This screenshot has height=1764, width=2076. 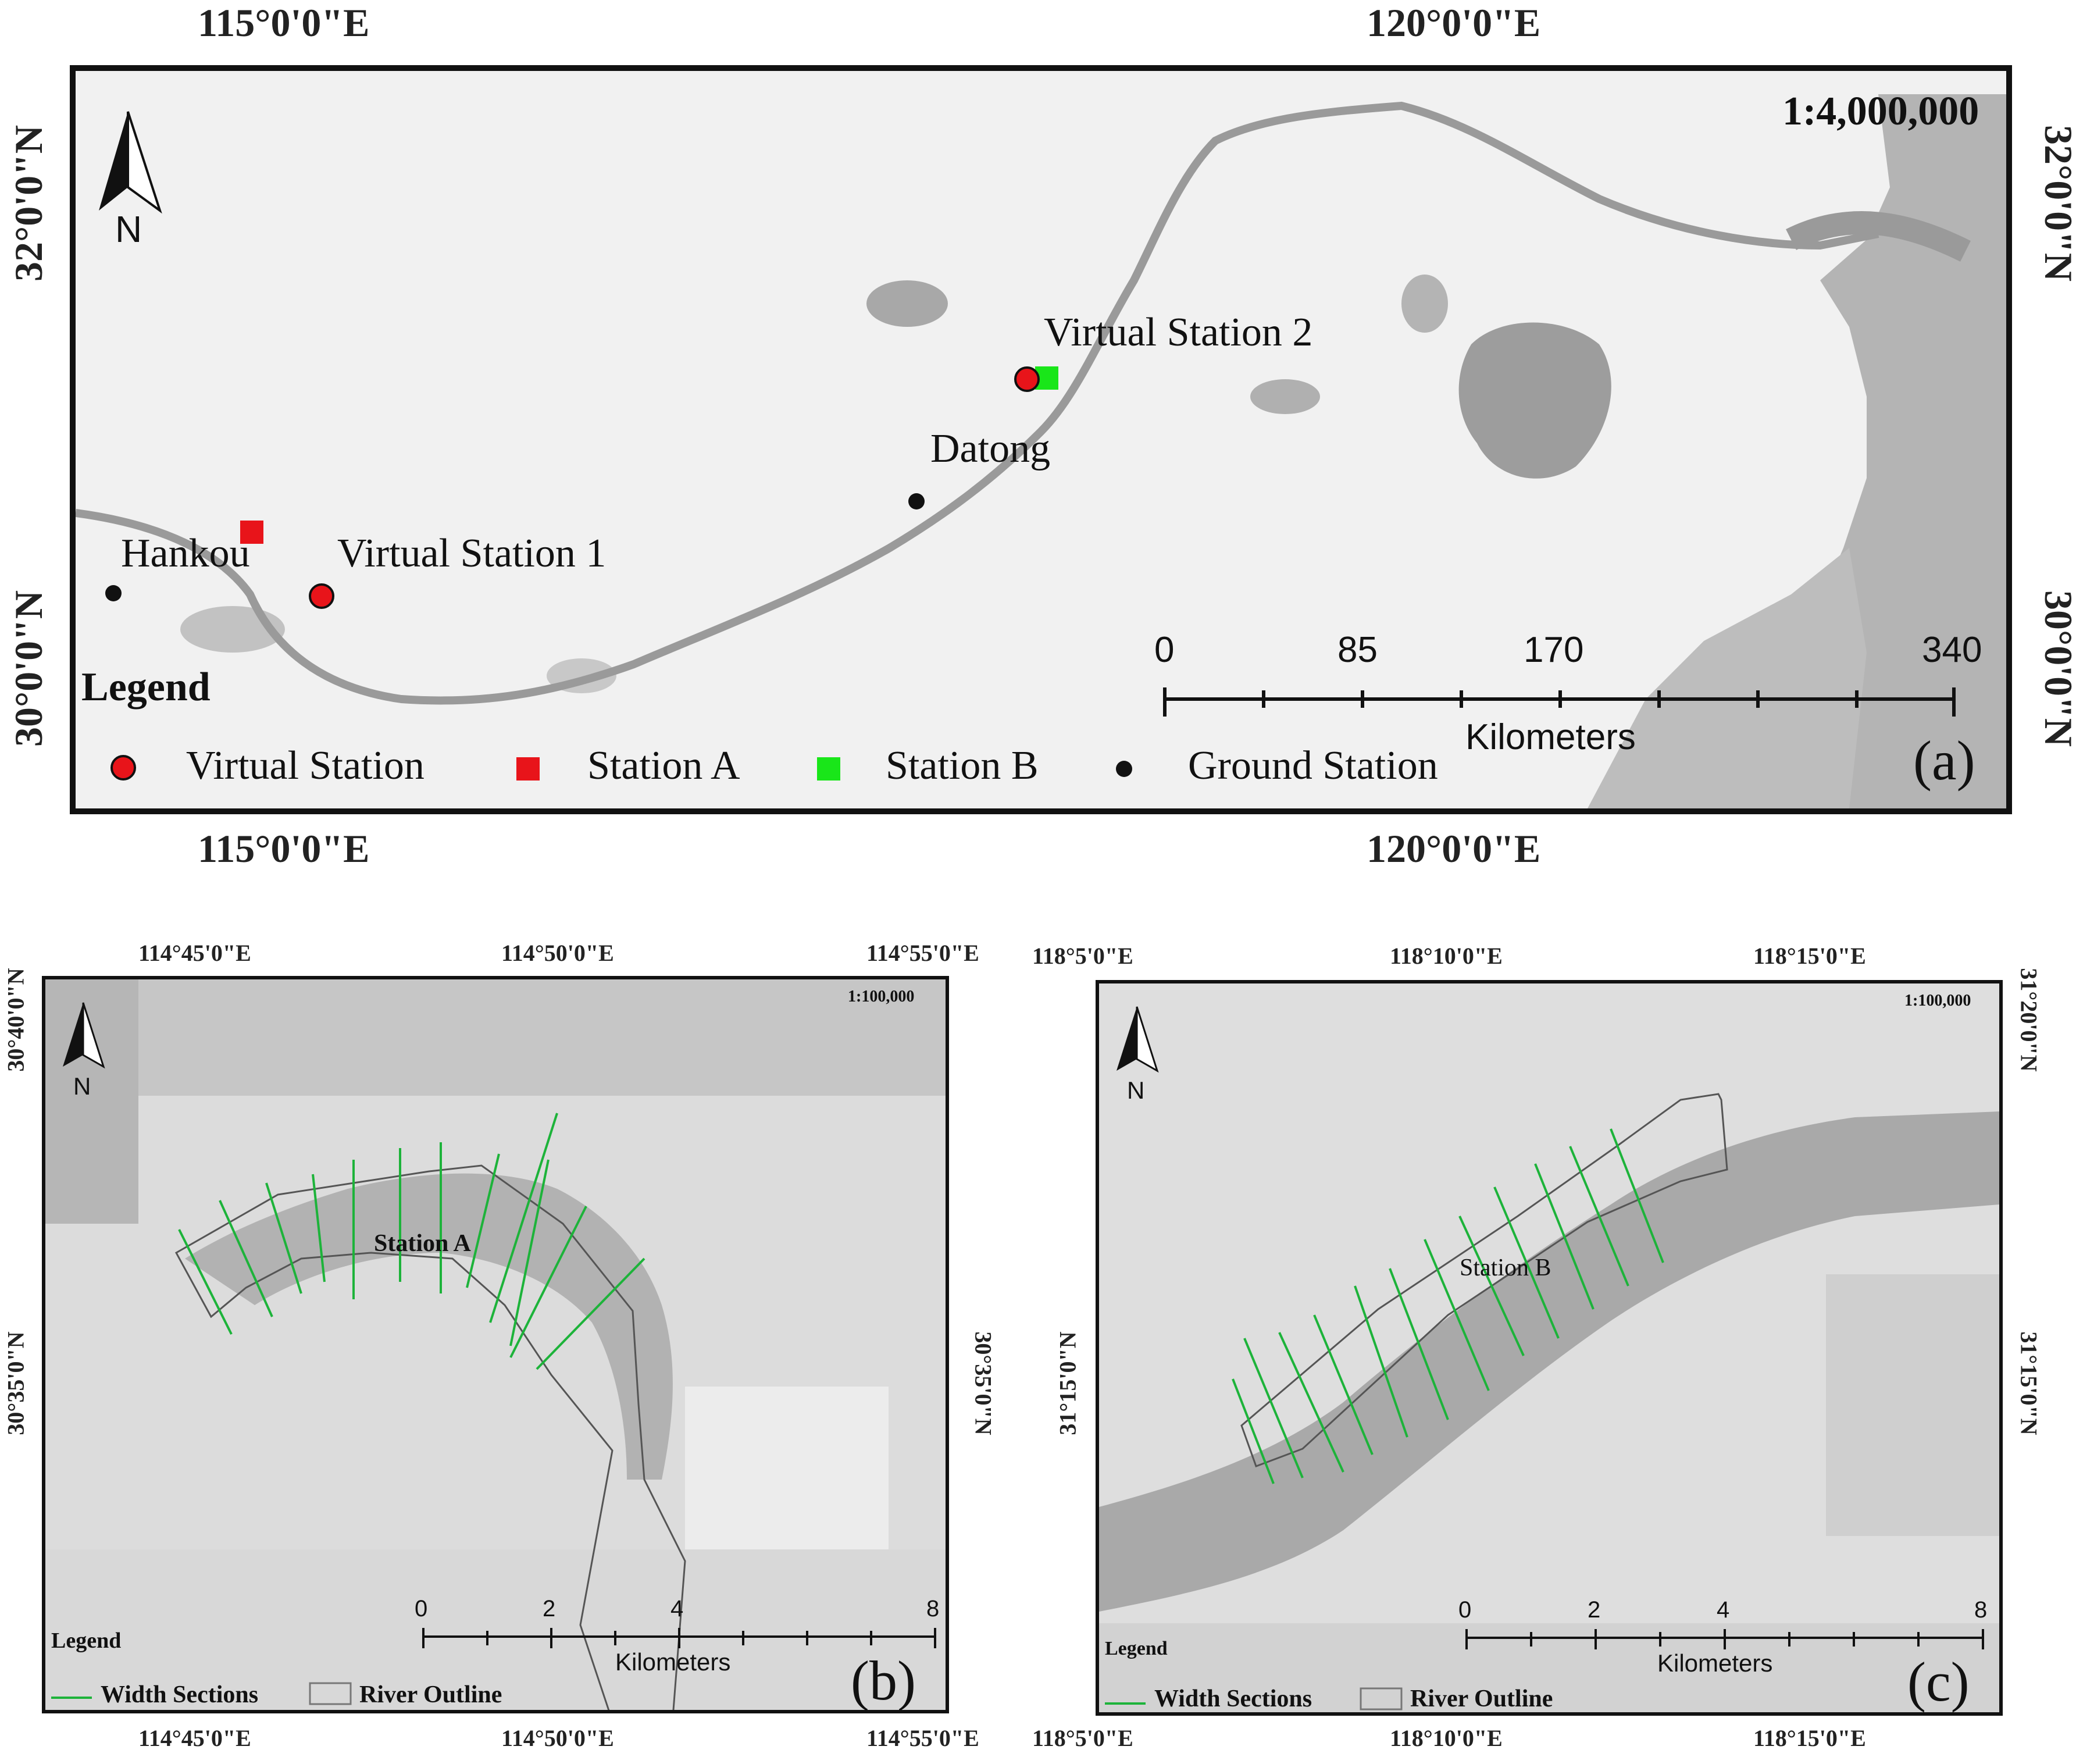 What do you see at coordinates (284, 848) in the screenshot?
I see `lon-label-bottom-115: 115°0'0"E` at bounding box center [284, 848].